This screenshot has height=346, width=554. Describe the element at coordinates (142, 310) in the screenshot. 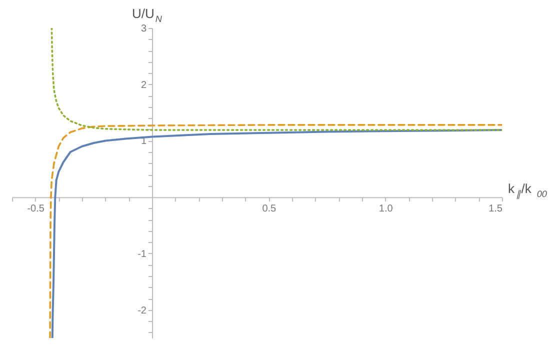

I see `y-tick-label: -2` at that location.